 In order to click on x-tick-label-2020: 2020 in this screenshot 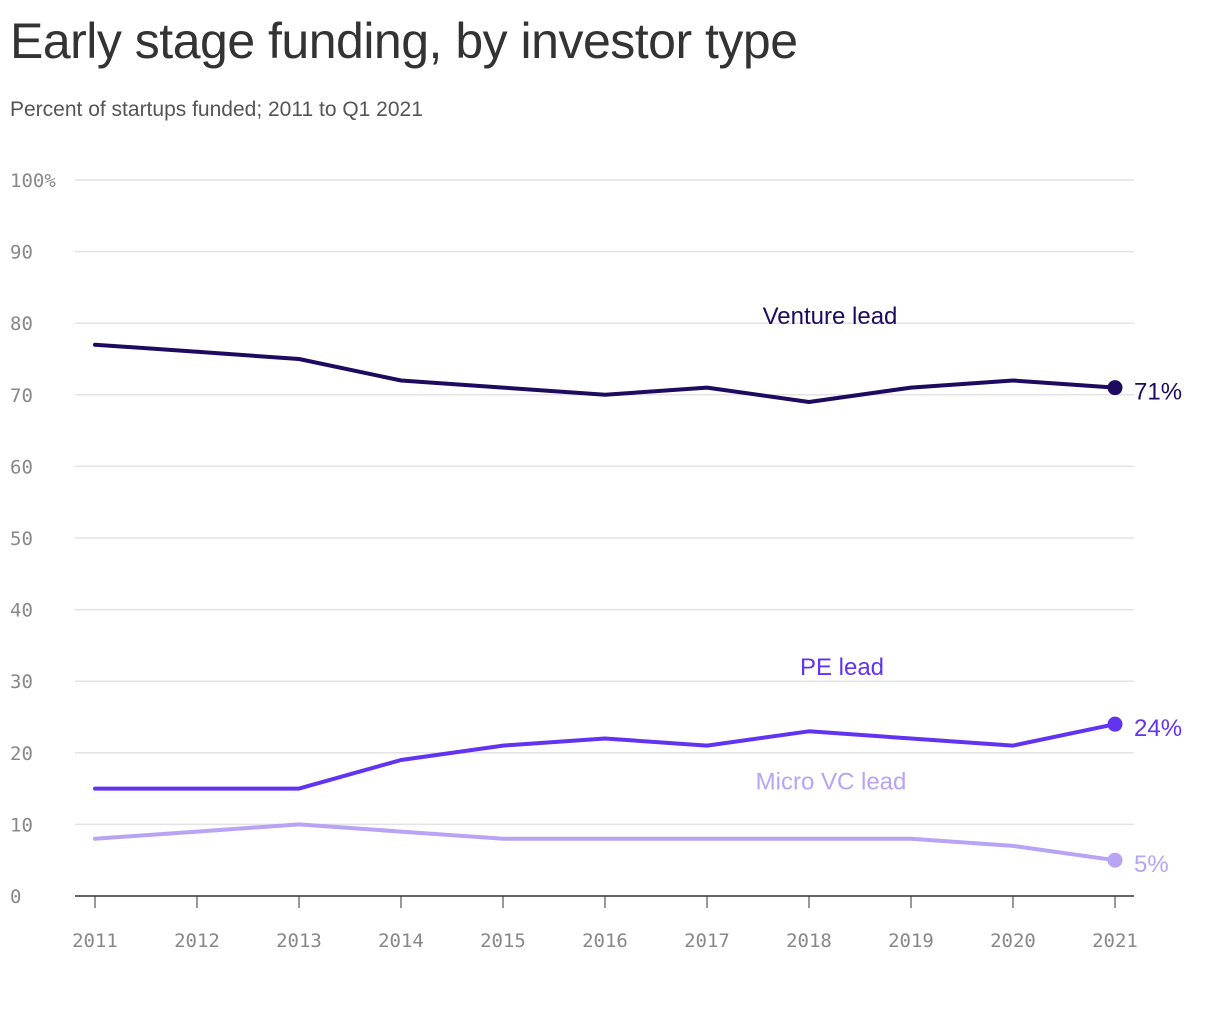, I will do `click(1013, 941)`.